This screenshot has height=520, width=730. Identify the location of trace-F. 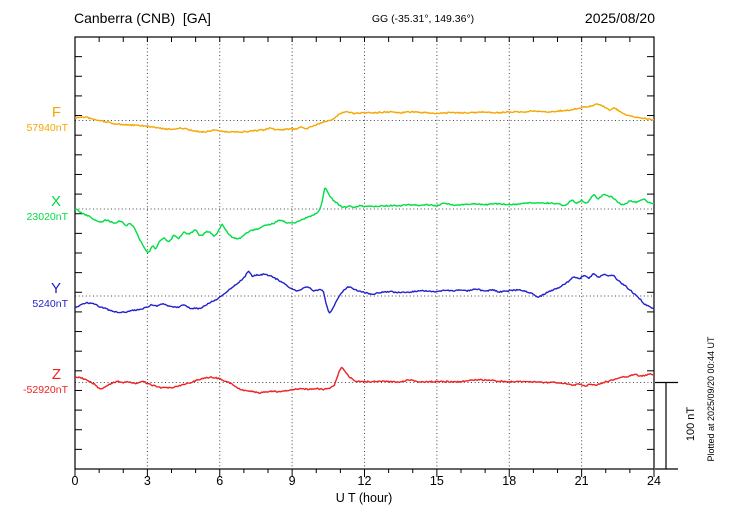
(364, 118).